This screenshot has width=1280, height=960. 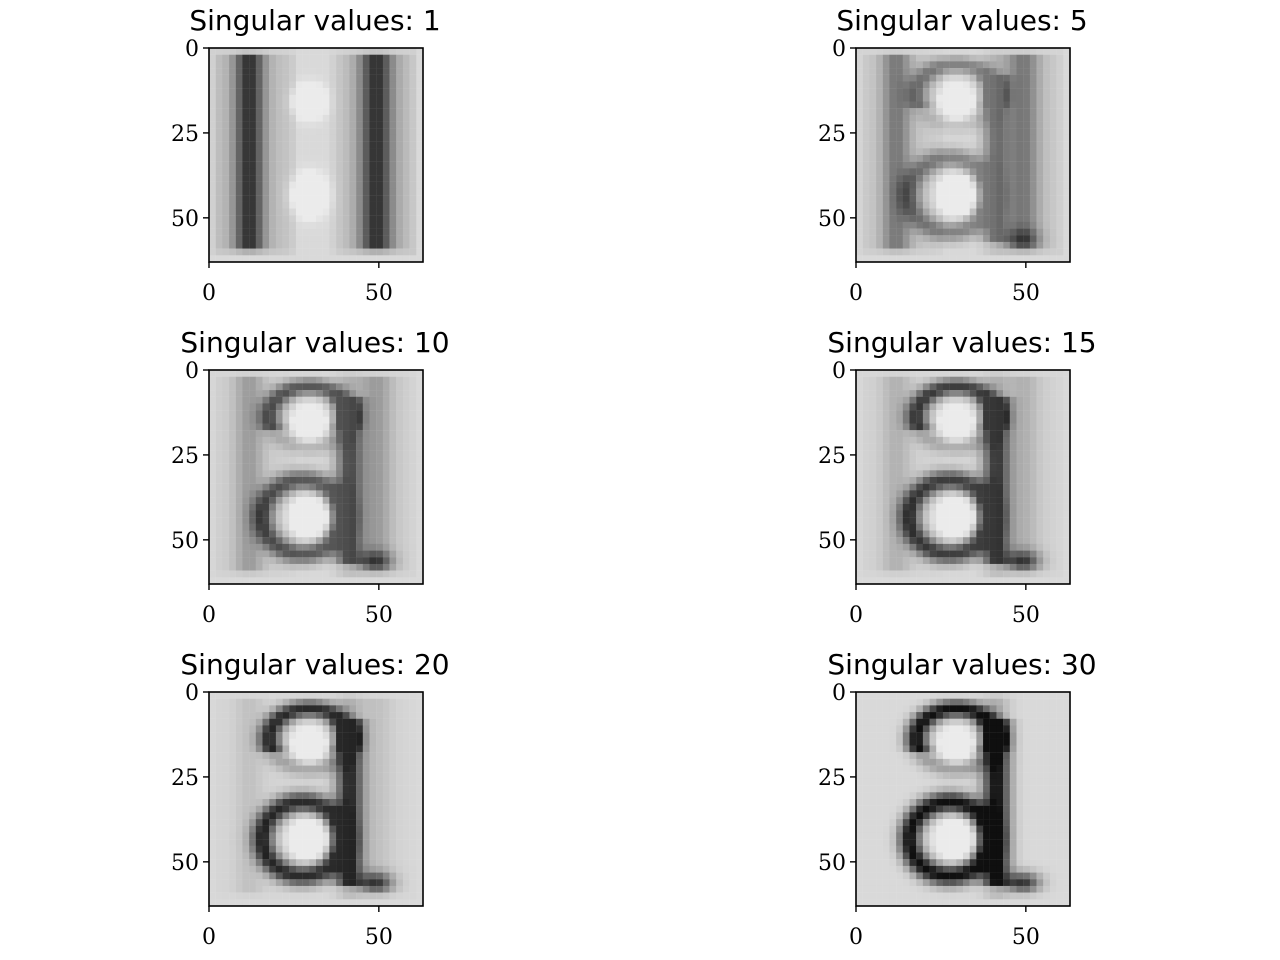 I want to click on panel-title: Singular values: 15, so click(x=961, y=342).